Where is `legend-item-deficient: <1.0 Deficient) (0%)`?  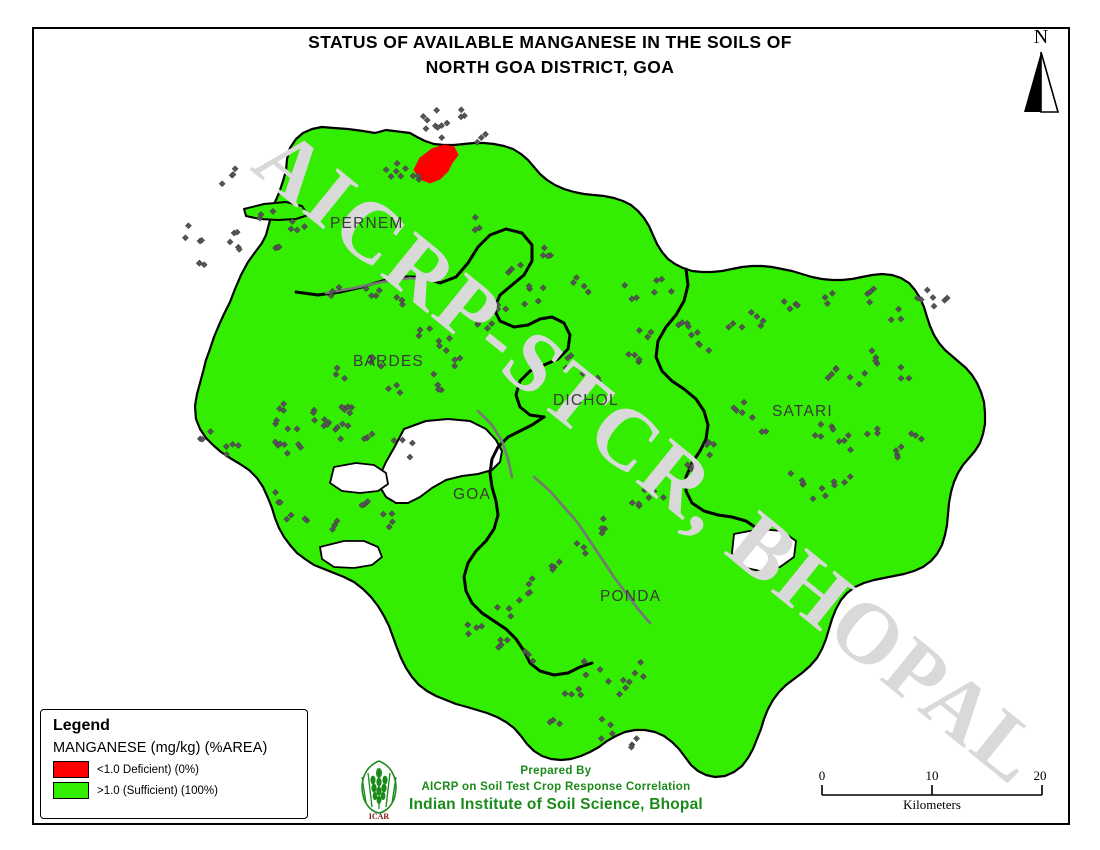 legend-item-deficient: <1.0 Deficient) (0%) is located at coordinates (180, 769).